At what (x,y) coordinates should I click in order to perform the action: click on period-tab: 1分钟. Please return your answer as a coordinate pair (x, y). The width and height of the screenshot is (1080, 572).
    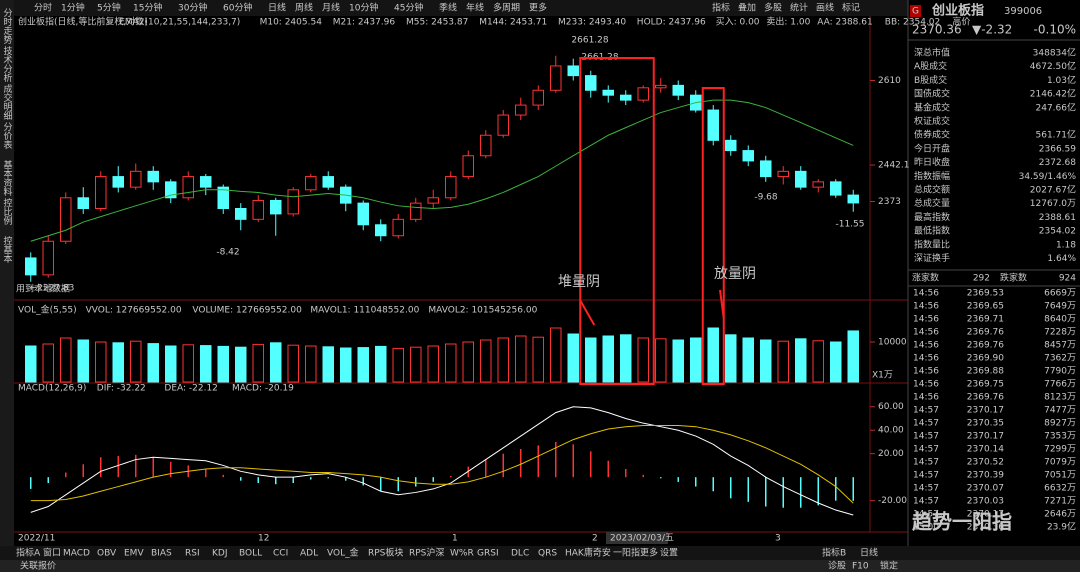
    Looking at the image, I should click on (73, 8).